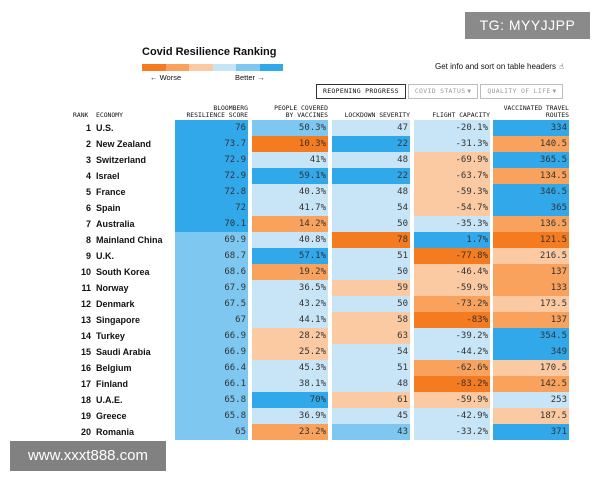  What do you see at coordinates (118, 320) in the screenshot?
I see `economy-cell: Singapore` at bounding box center [118, 320].